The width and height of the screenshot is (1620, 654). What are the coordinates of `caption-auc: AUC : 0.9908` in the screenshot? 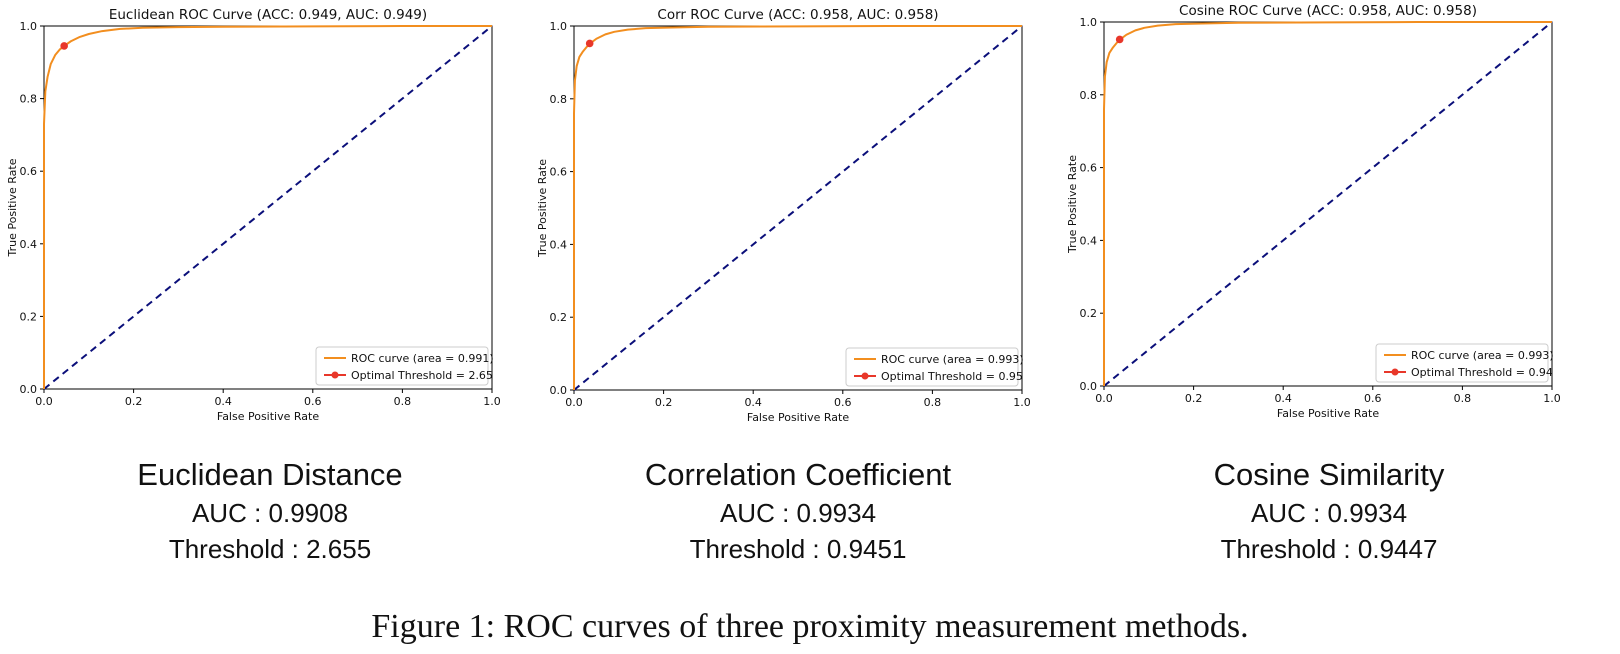 It's located at (270, 513).